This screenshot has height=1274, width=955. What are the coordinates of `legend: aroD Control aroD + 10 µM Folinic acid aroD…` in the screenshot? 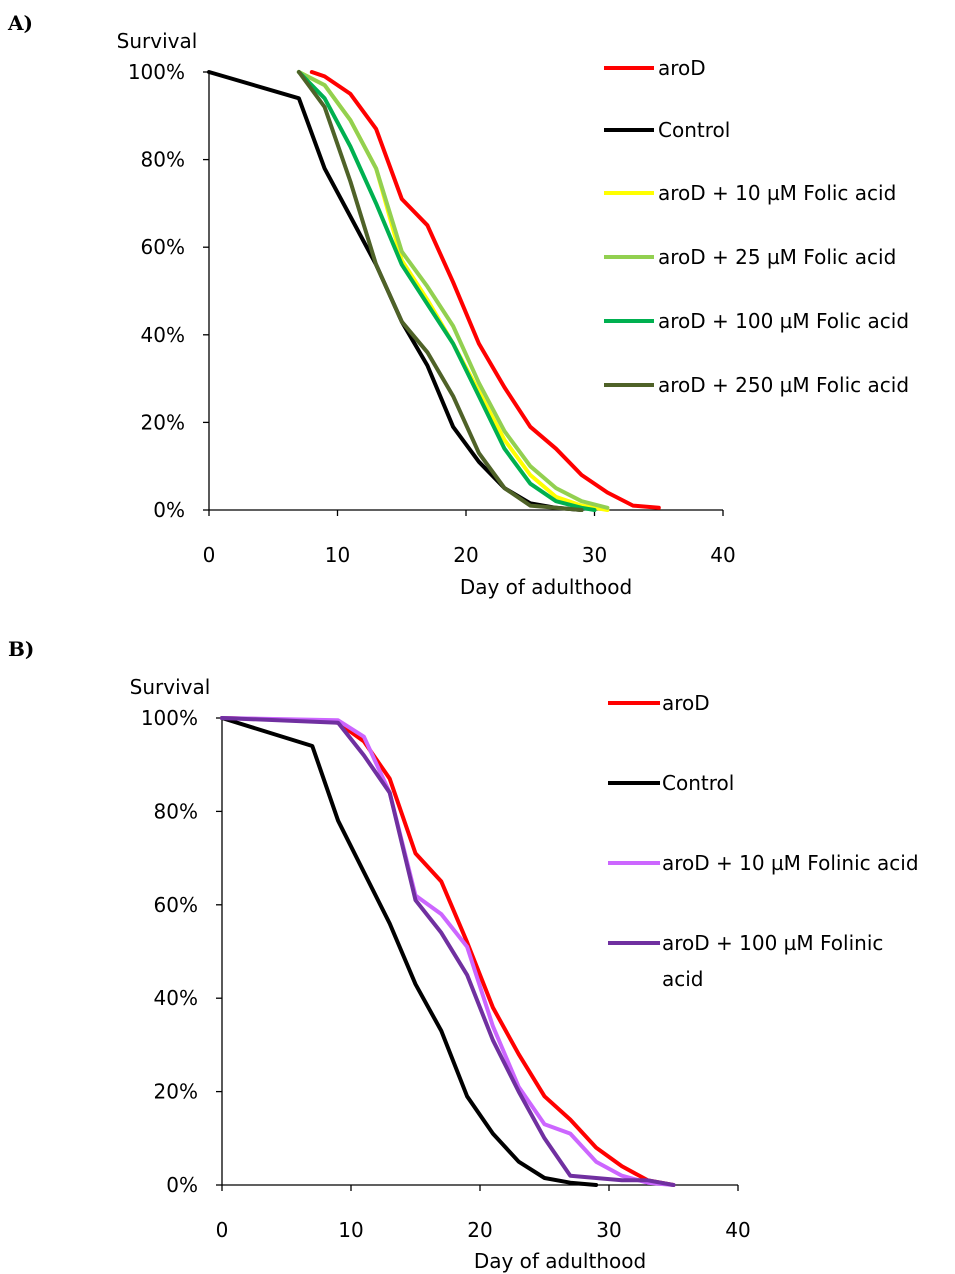 It's located at (763, 841).